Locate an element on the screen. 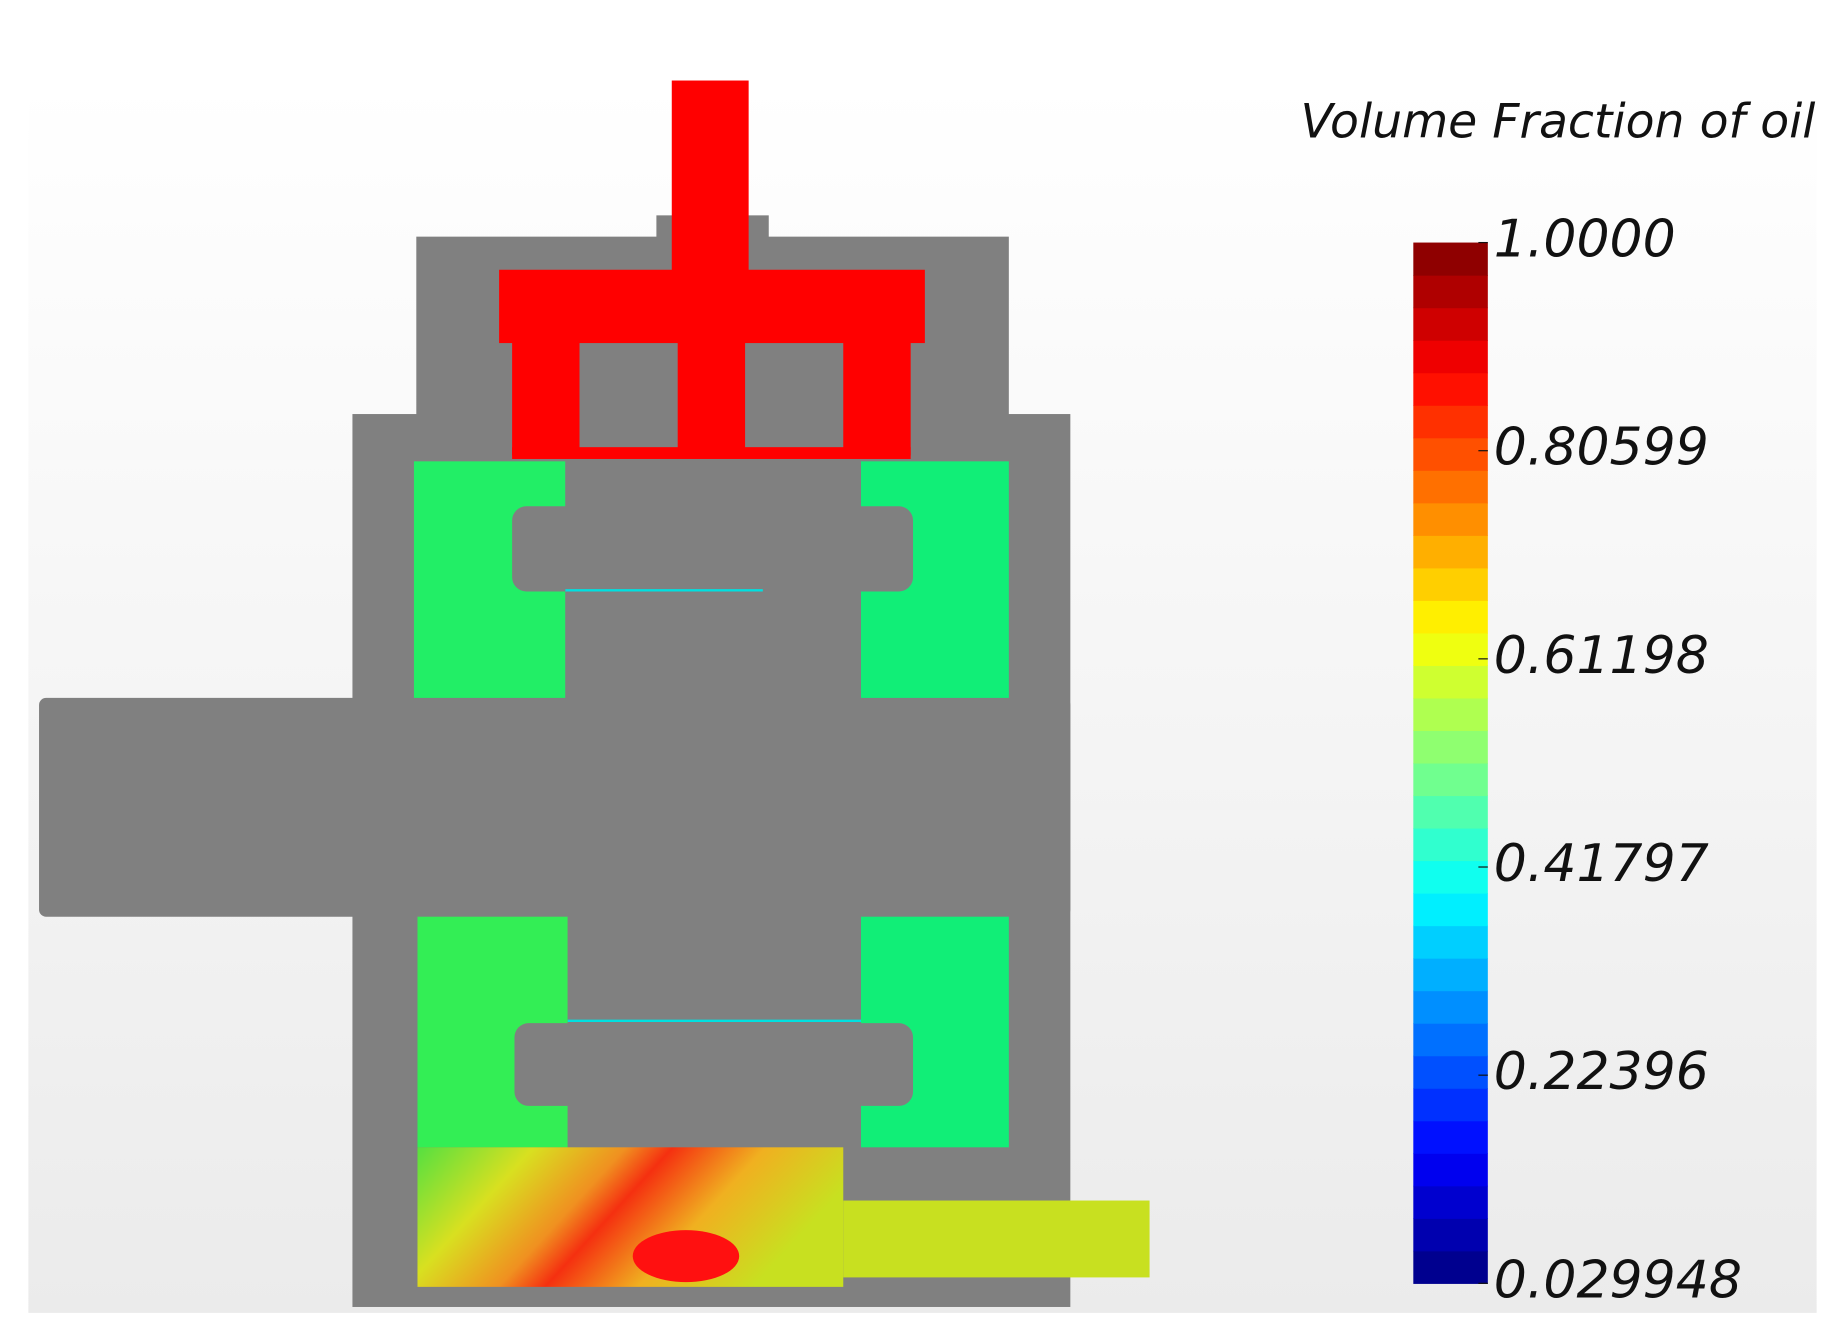  colorbar-tick-label: 0.029948 is located at coordinates (1618, 1280).